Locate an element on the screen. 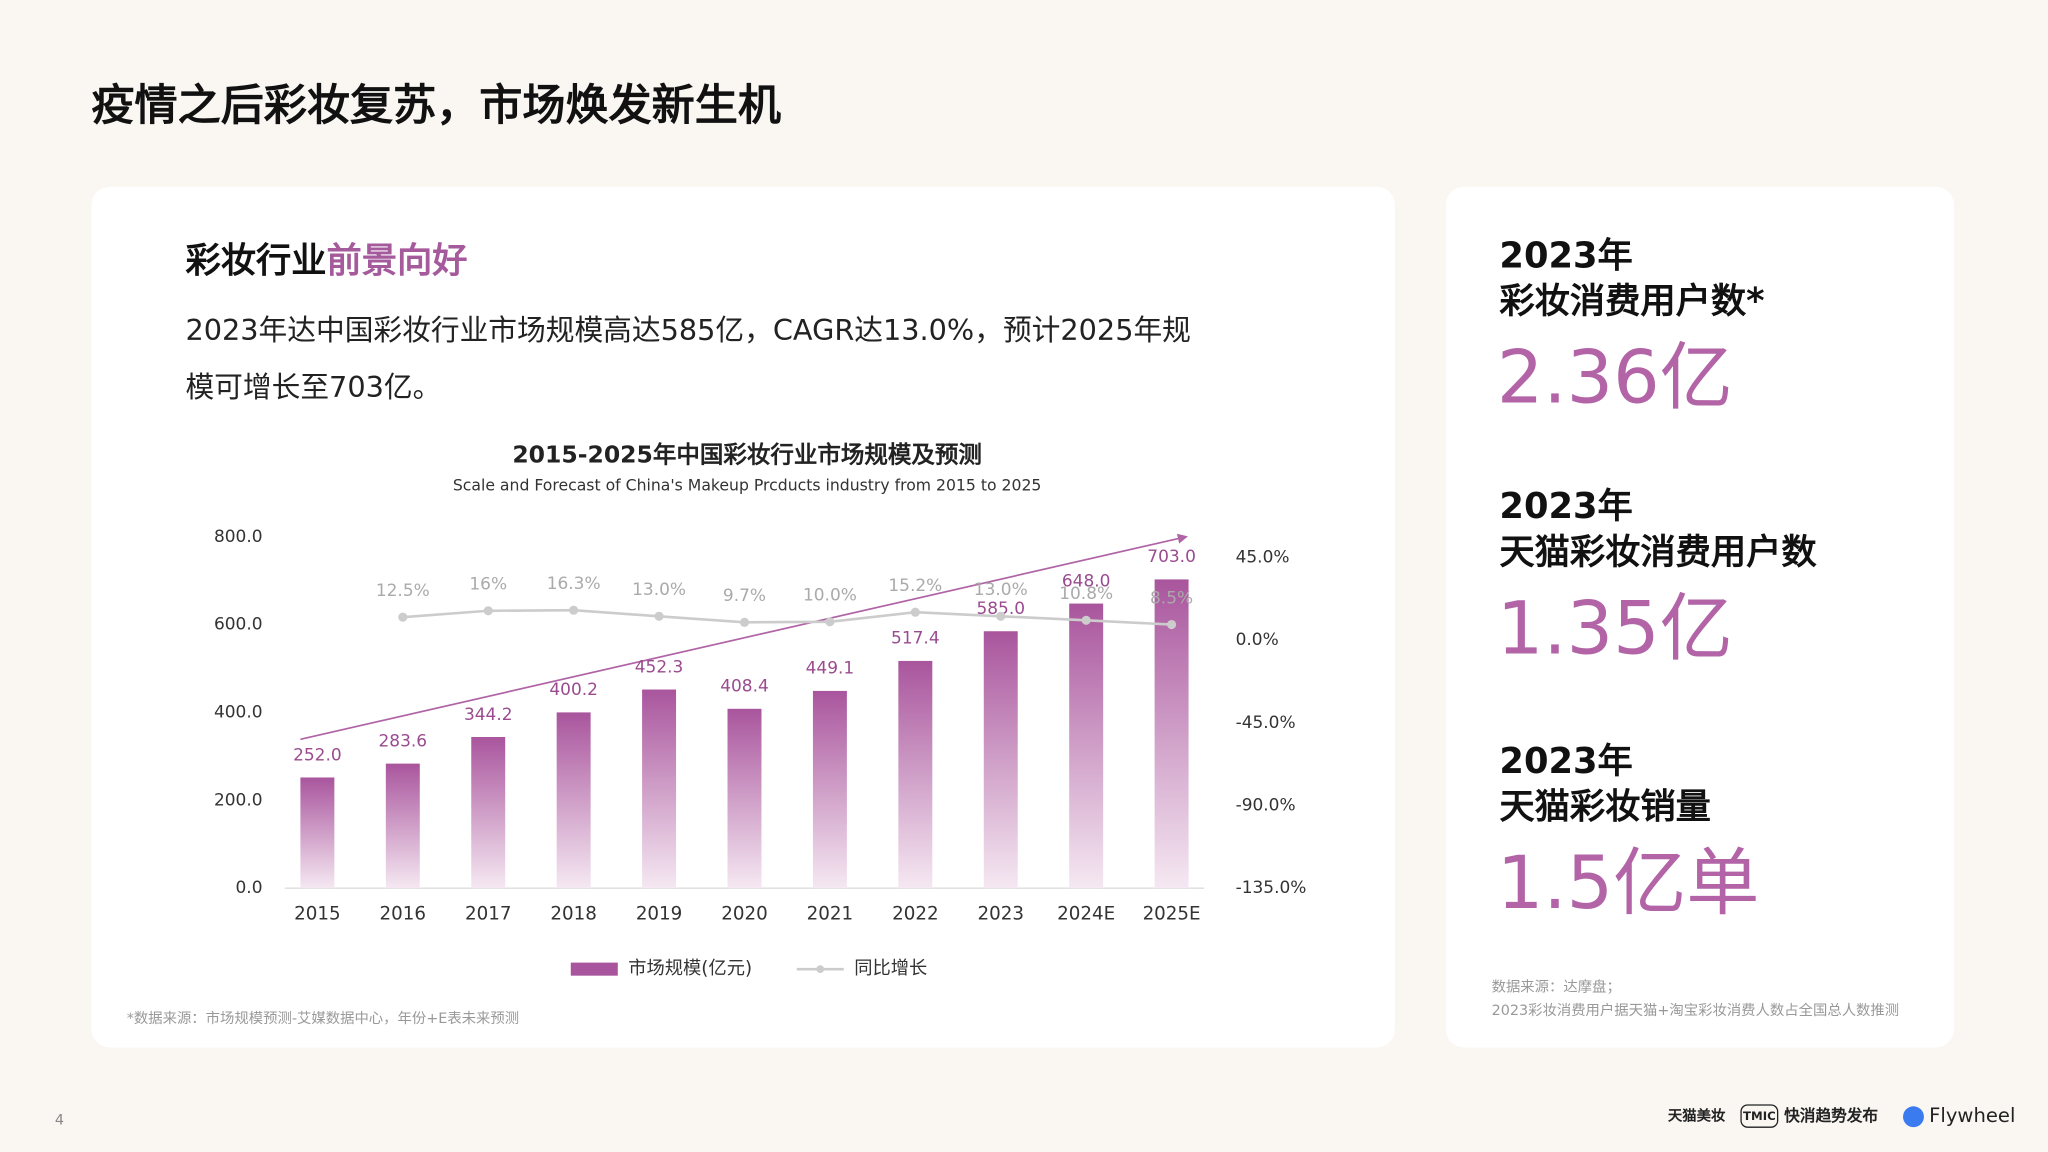 The image size is (2048, 1152). legend-label: 市场规模(亿元) is located at coordinates (690, 968).